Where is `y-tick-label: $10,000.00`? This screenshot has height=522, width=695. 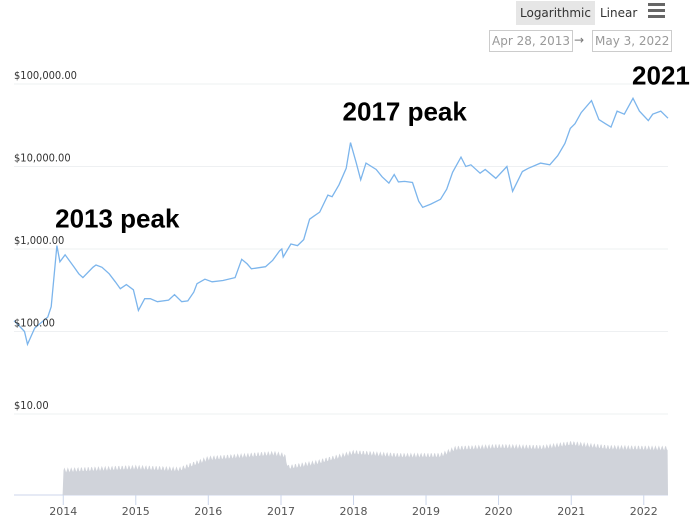 y-tick-label: $10,000.00 is located at coordinates (42, 158).